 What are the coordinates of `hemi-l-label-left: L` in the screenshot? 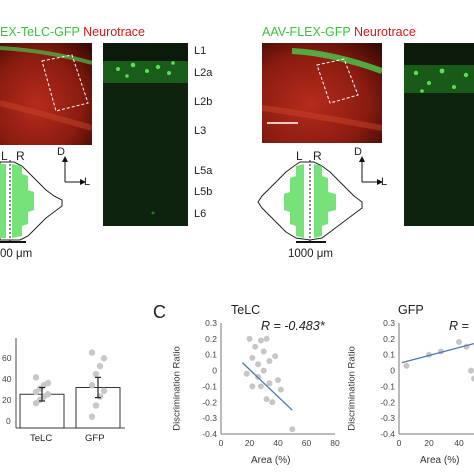 It's located at (4, 156).